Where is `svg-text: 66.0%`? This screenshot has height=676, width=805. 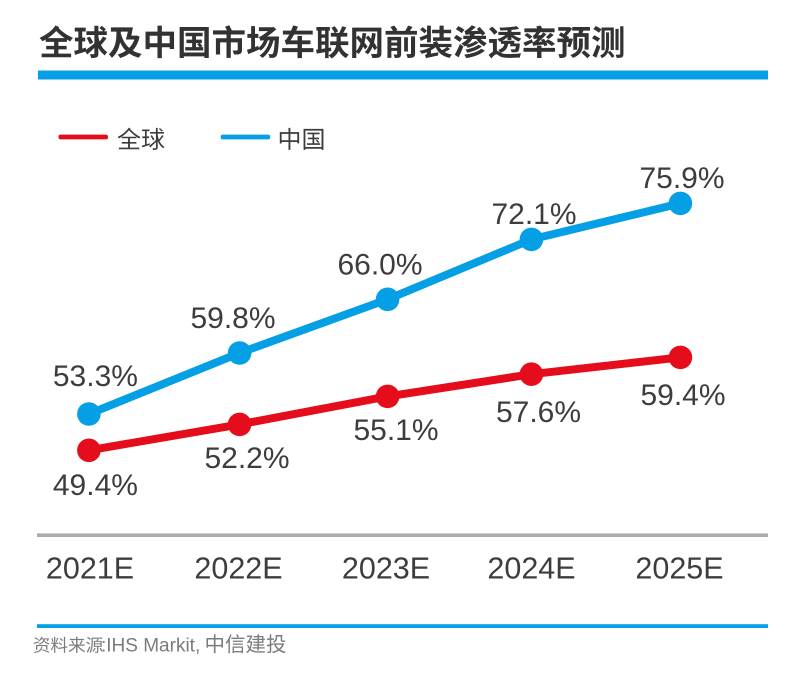
svg-text: 66.0% is located at coordinates (379, 265).